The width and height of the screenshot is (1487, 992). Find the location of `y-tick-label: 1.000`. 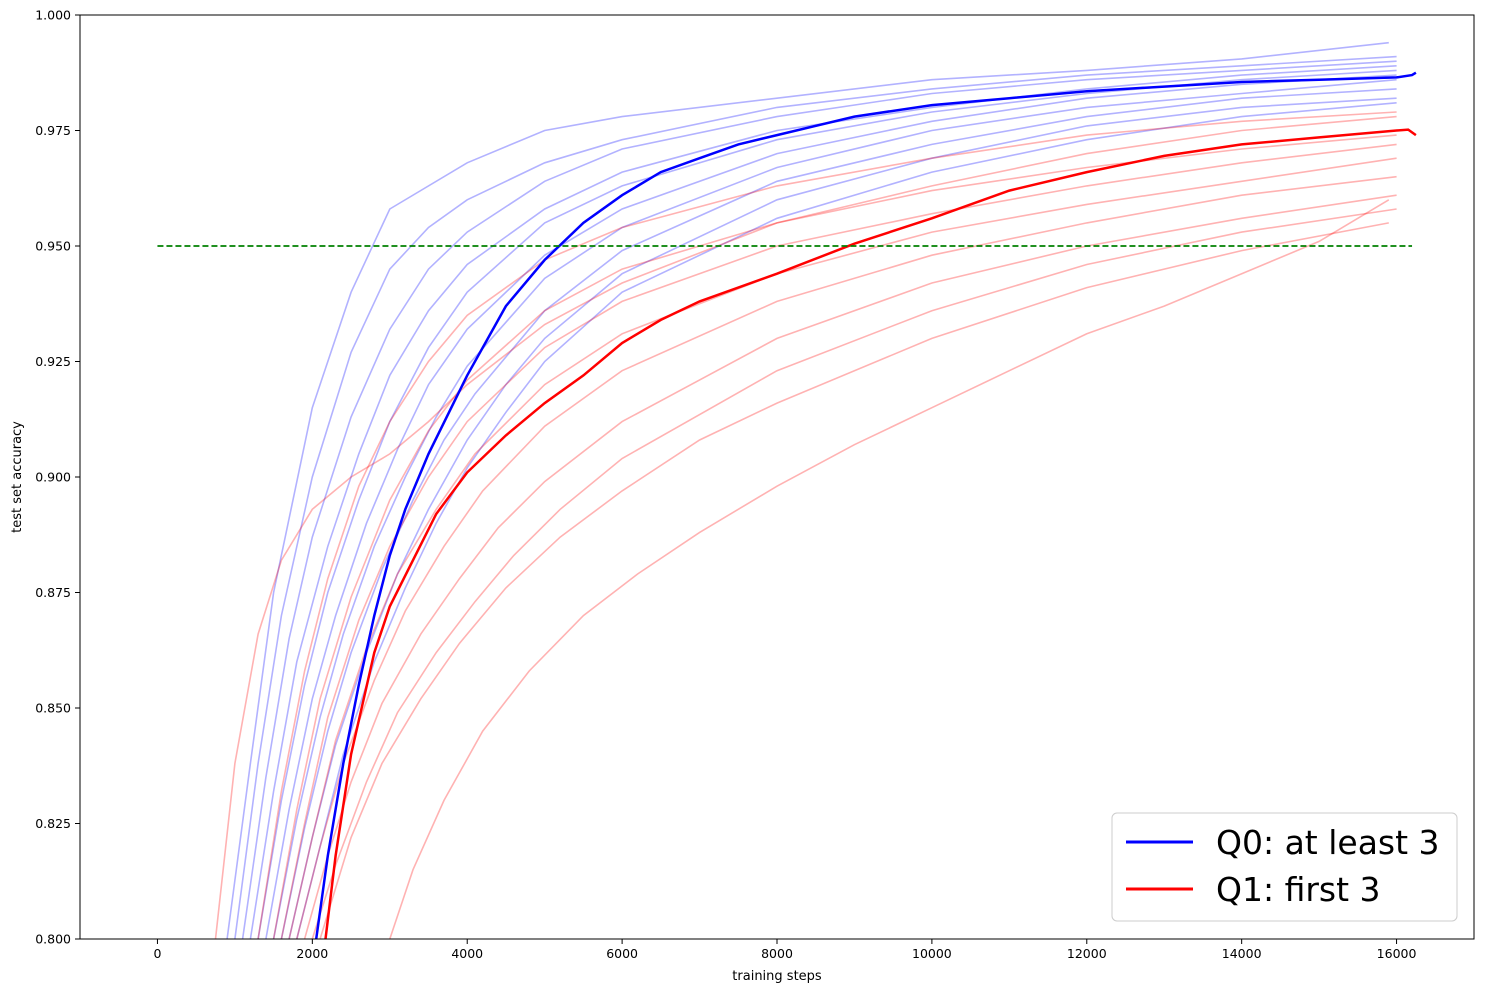

y-tick-label: 1.000 is located at coordinates (53, 15).